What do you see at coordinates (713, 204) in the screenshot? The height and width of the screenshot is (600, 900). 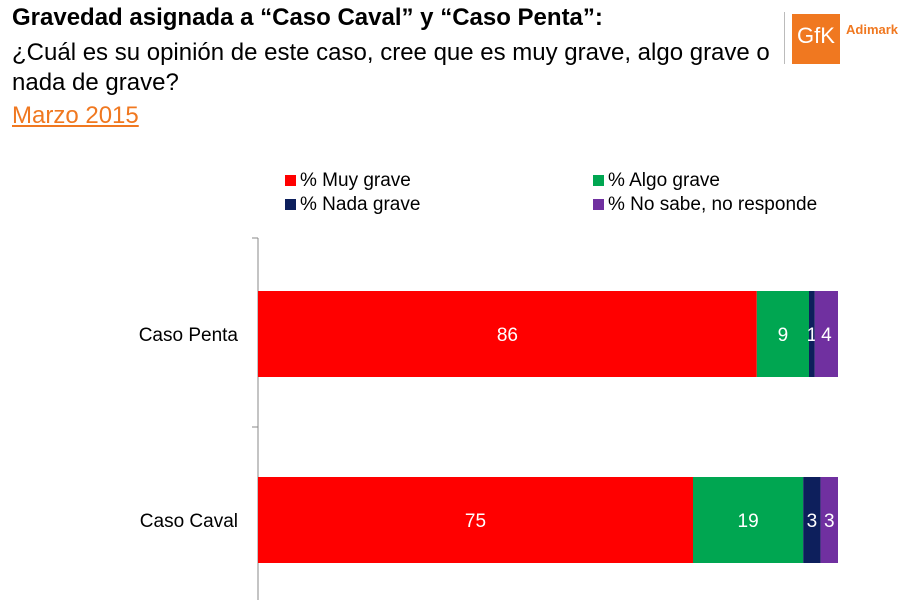 I see `legend-label-no-sabe: % No sabe, no responde` at bounding box center [713, 204].